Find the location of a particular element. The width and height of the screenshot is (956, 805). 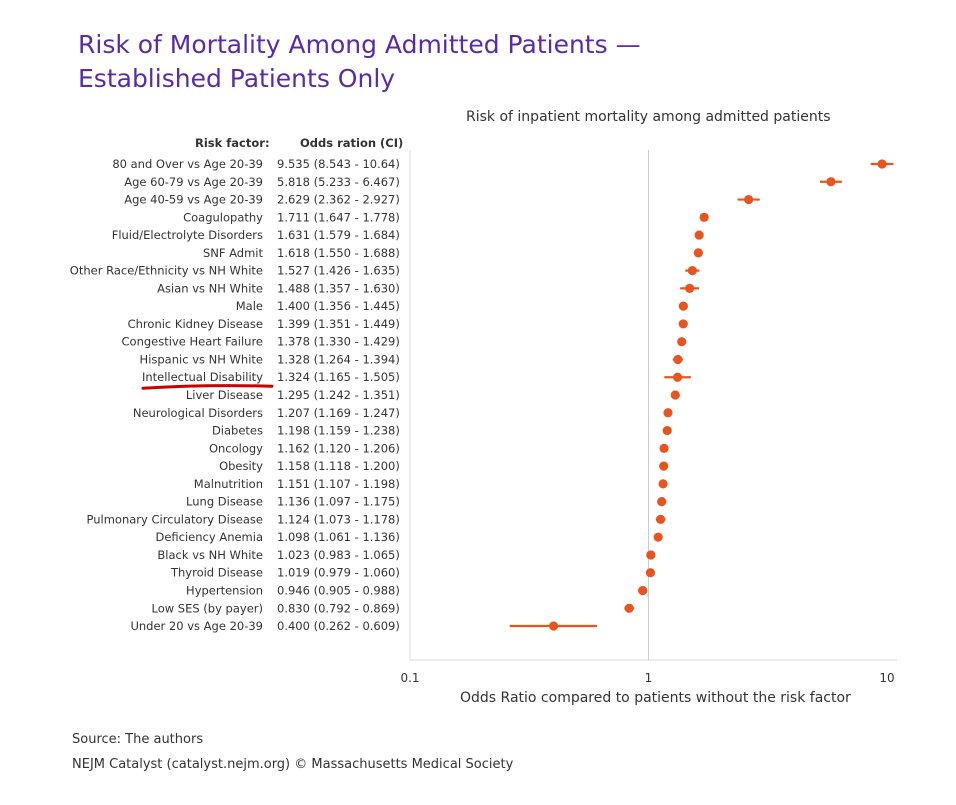

row-ci-text: 1.023 (0.983 - 1.065) is located at coordinates (338, 555).